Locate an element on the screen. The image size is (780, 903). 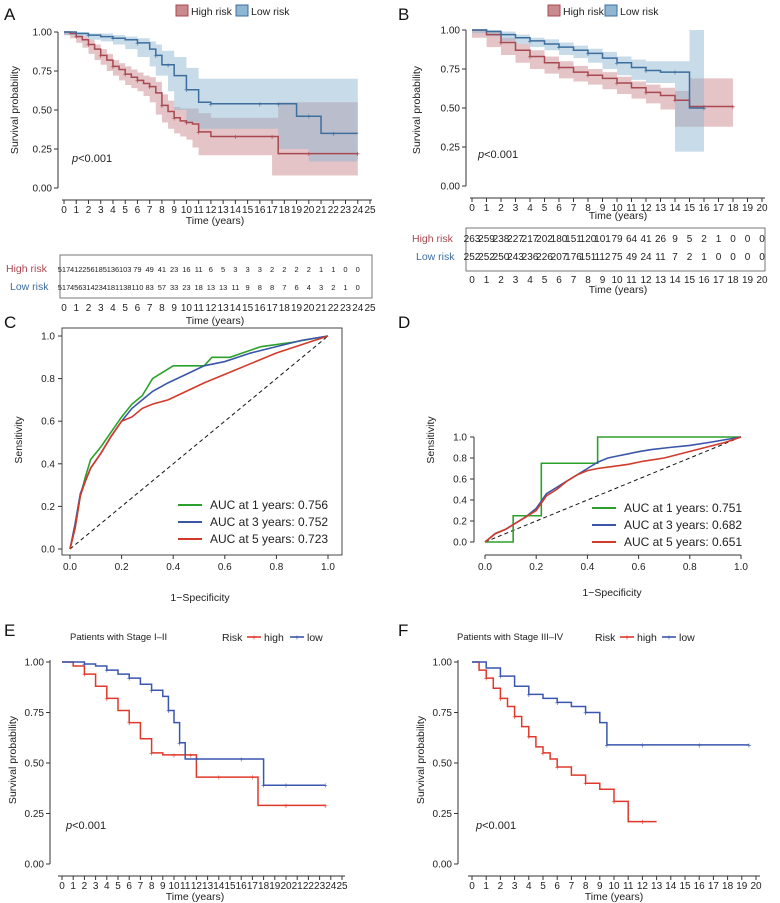
risk-table-cell: 24 is located at coordinates (646, 257).